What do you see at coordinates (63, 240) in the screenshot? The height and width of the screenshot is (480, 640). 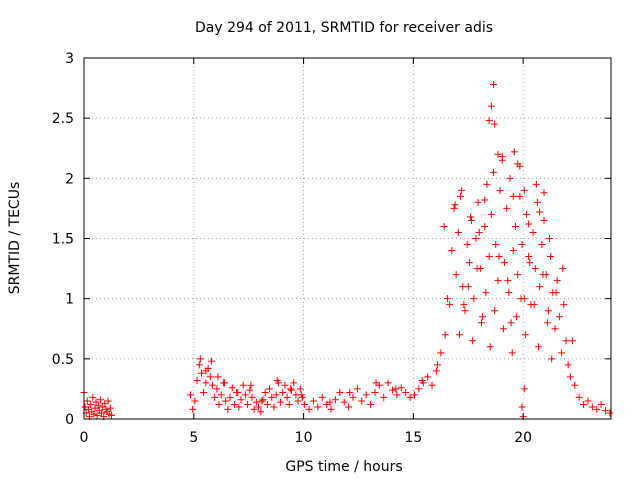 I see `y-tick-label: 1.5` at bounding box center [63, 240].